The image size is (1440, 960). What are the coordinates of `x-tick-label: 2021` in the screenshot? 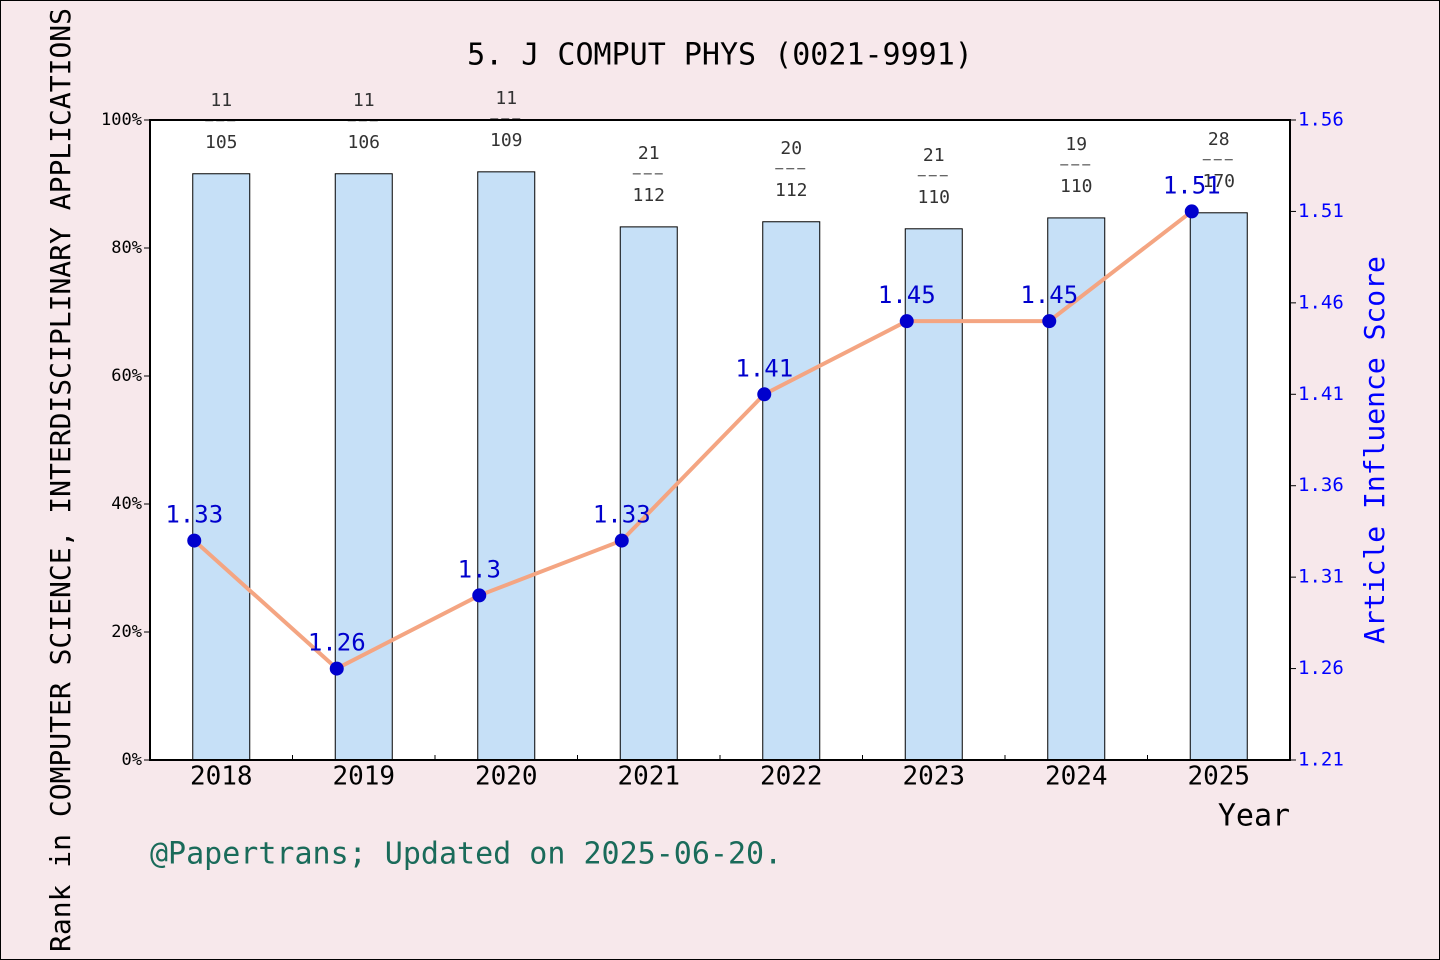 It's located at (648, 777).